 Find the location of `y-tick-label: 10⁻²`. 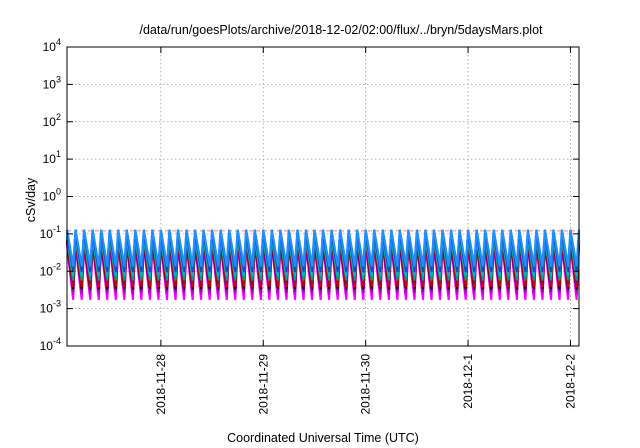

y-tick-label: 10⁻² is located at coordinates (50, 269).